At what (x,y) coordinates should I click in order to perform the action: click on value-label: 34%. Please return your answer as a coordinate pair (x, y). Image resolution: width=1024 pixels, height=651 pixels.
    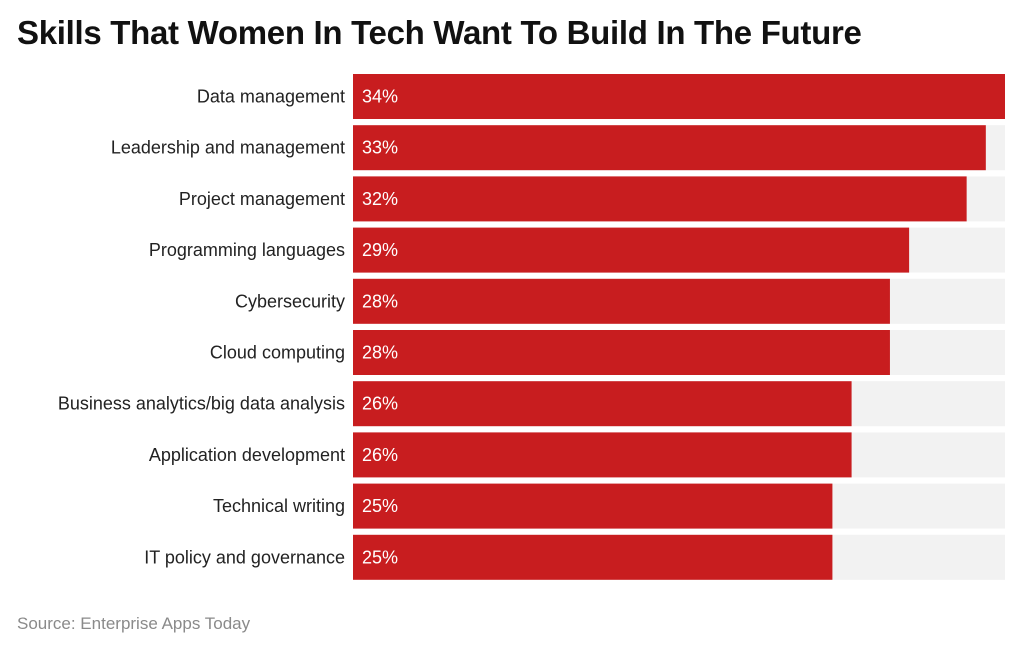
    Looking at the image, I should click on (380, 97).